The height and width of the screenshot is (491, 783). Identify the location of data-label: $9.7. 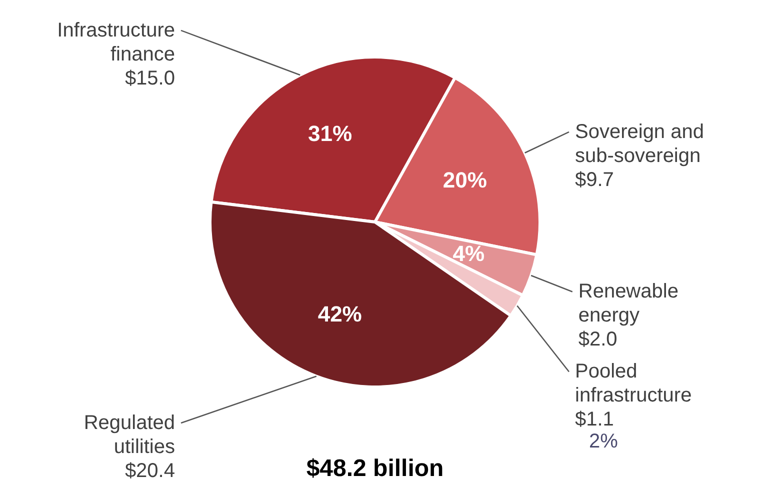
(594, 179).